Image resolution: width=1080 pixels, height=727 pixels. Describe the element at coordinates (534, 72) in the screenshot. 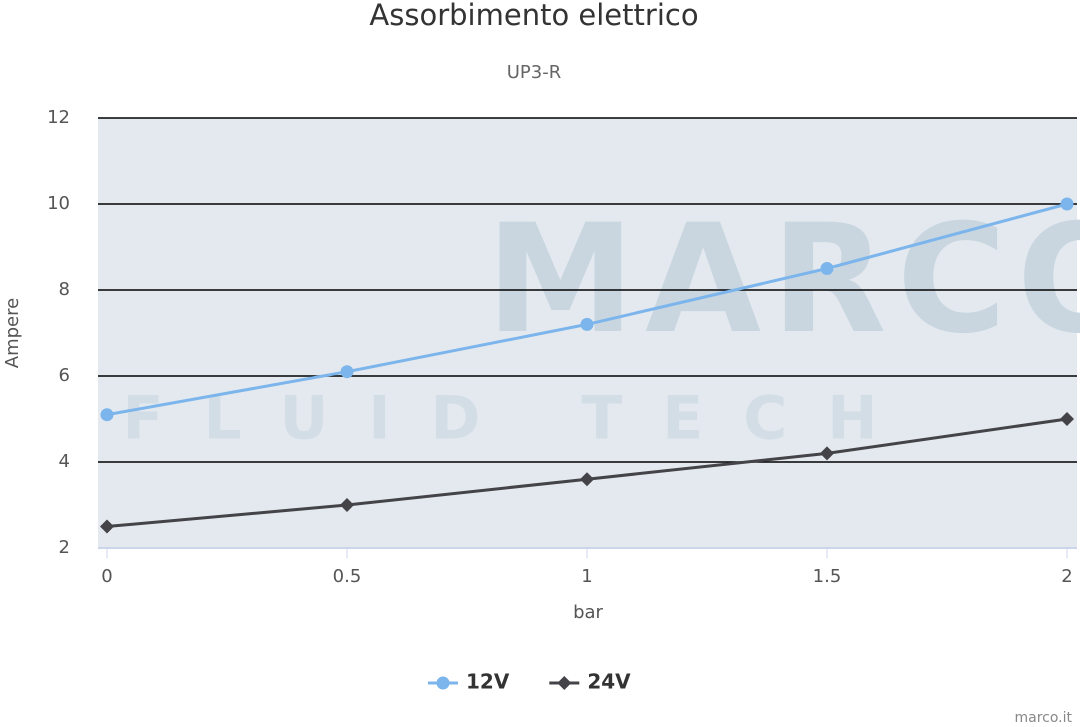

I see `chart-subtitle: UP3-R` at that location.